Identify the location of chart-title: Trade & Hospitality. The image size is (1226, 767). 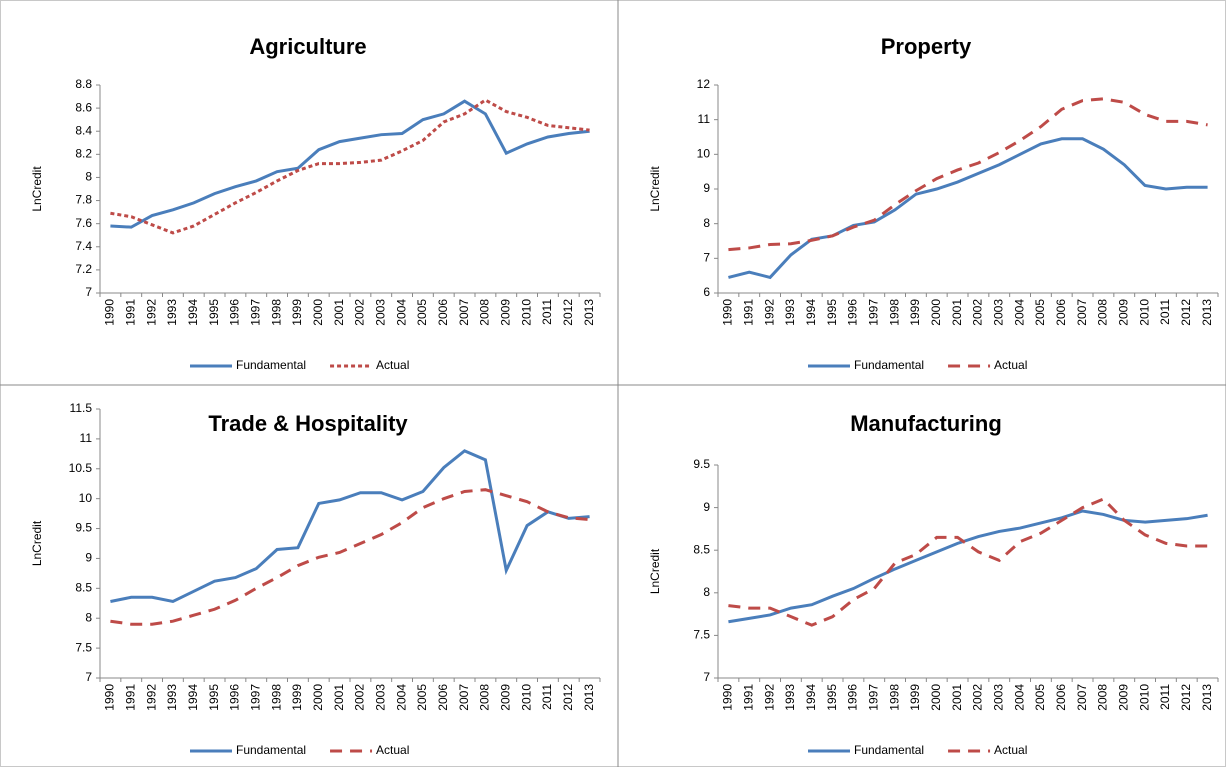
(308, 423).